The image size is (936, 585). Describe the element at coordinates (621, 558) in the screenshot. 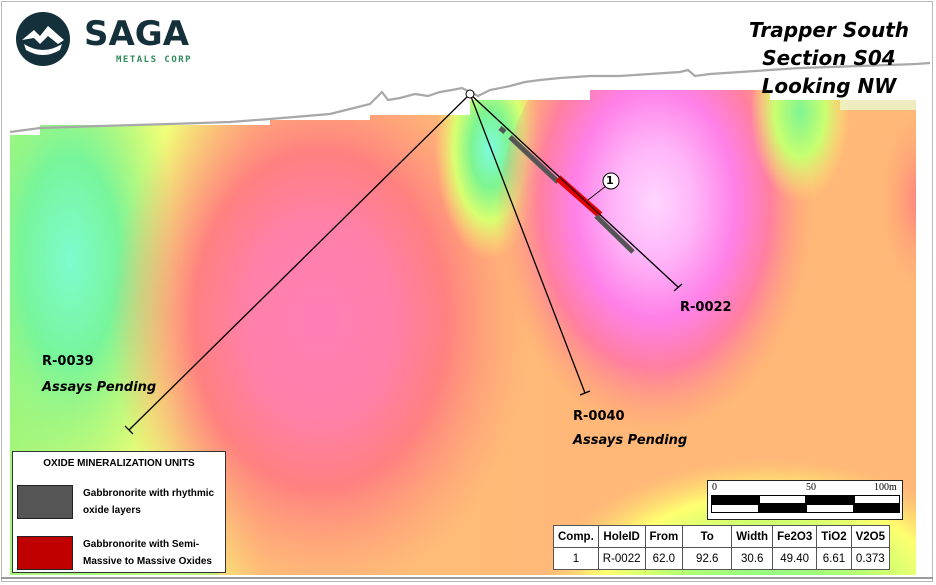

I see `cell-holeid: R-0022` at that location.